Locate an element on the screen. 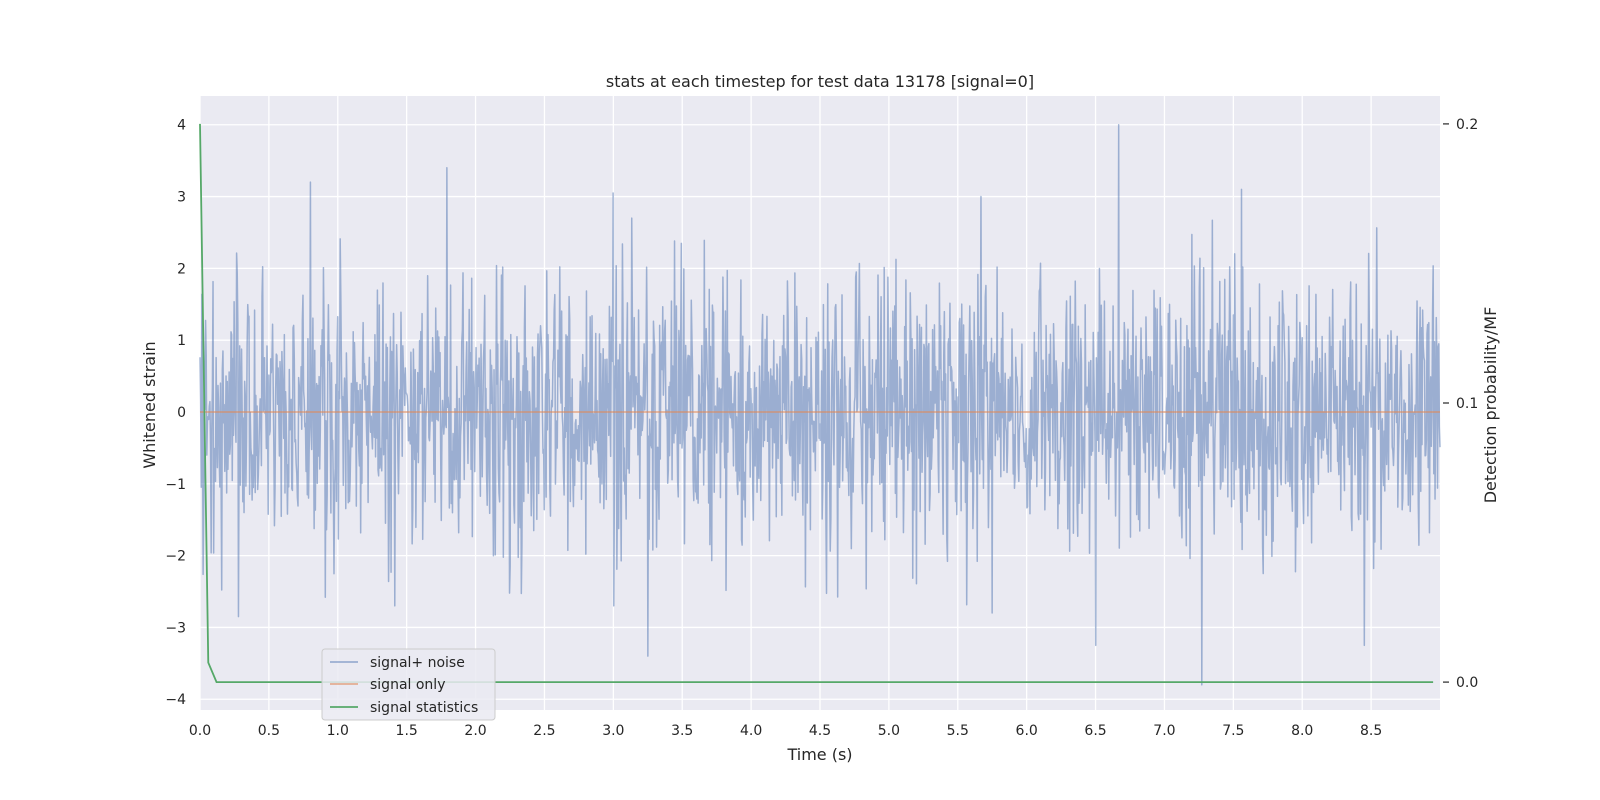 The width and height of the screenshot is (1600, 800). y-tick-label: −1 is located at coordinates (175, 485).